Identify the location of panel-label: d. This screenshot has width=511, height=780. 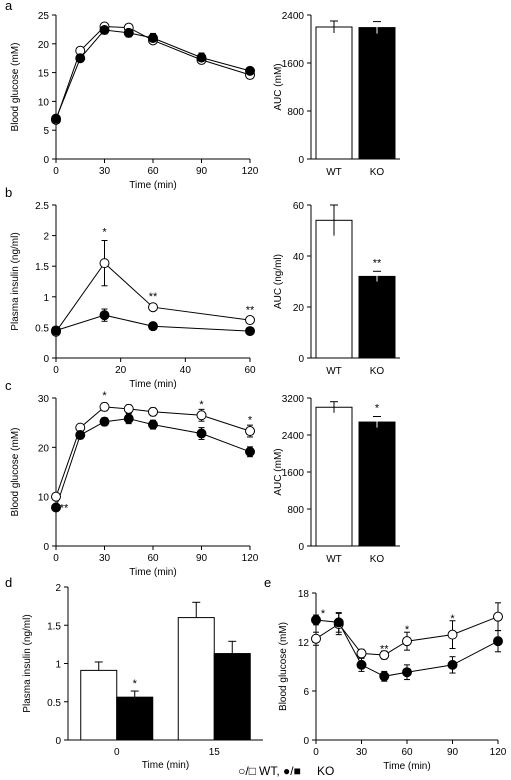
(8, 582).